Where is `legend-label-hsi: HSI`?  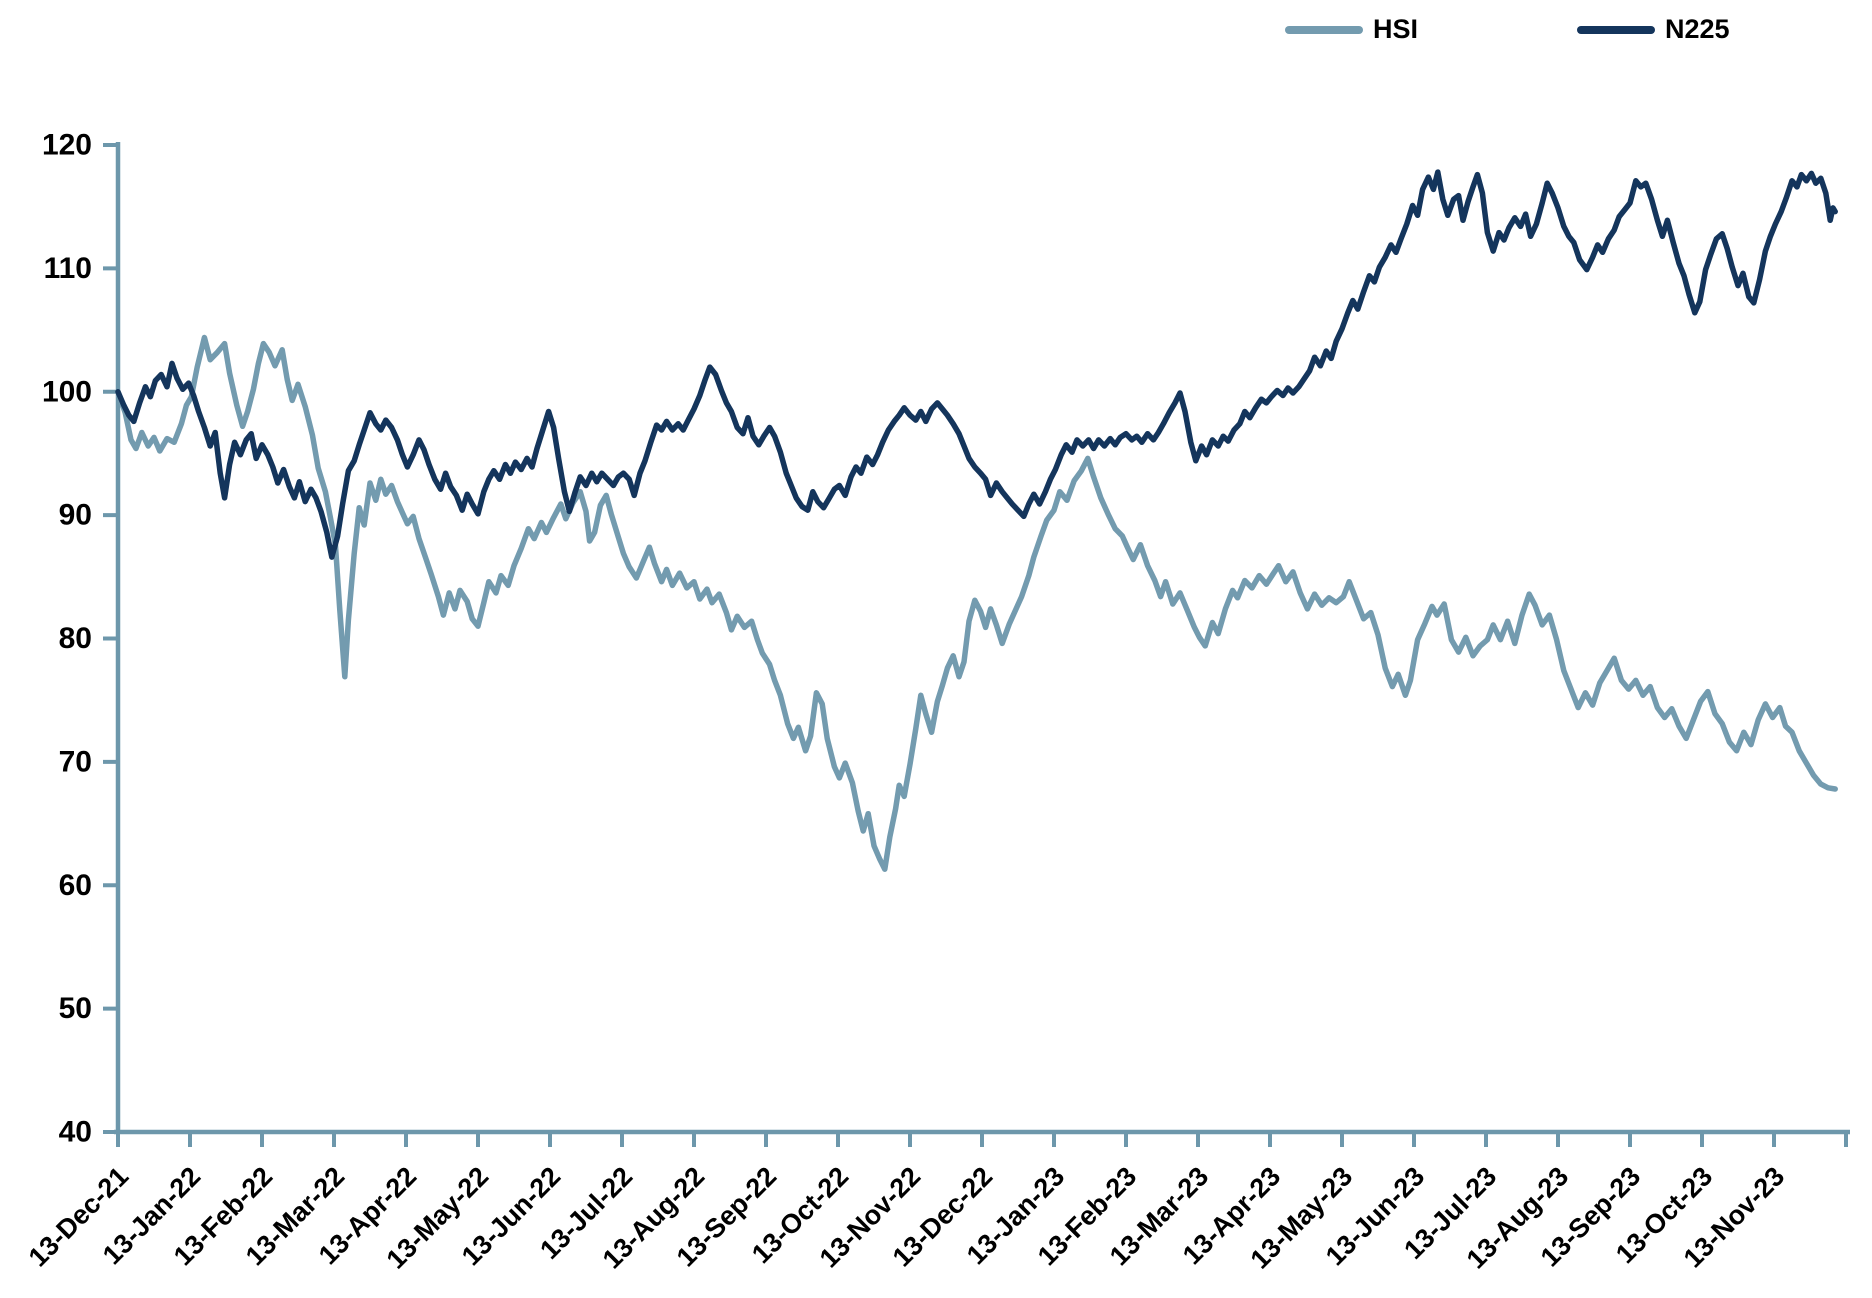 legend-label-hsi: HSI is located at coordinates (1396, 29).